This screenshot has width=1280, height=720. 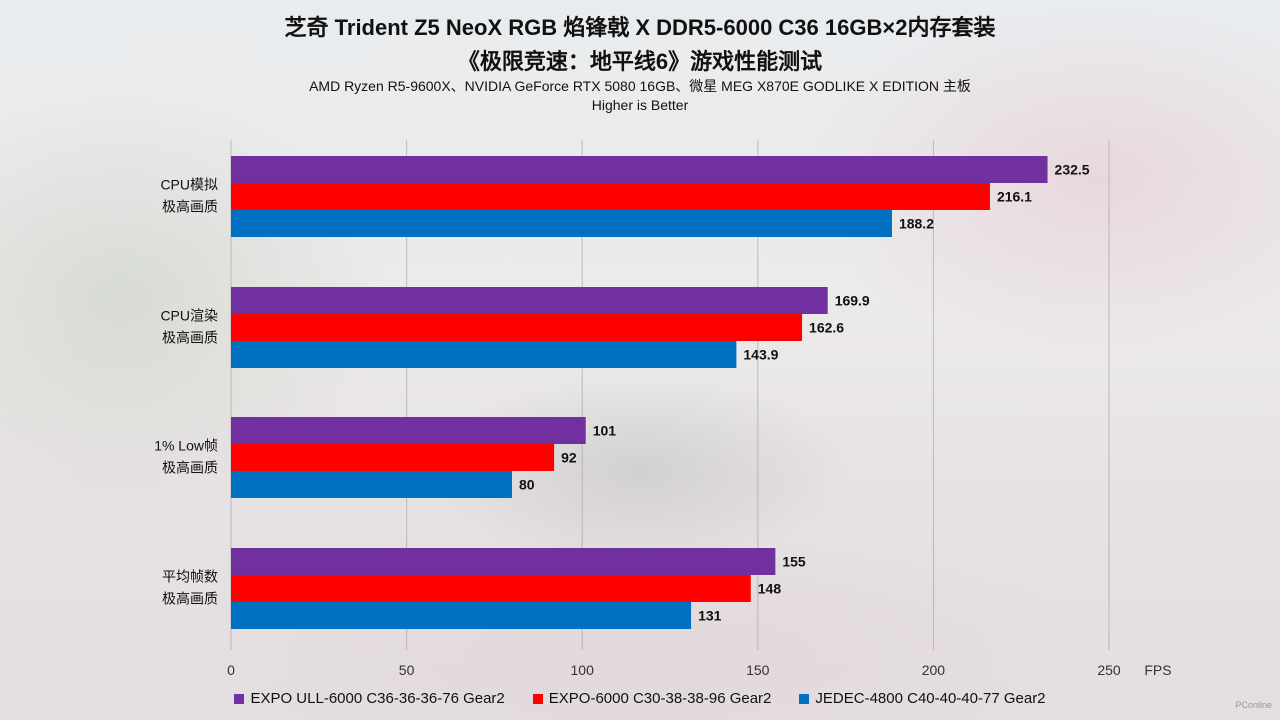 What do you see at coordinates (189, 316) in the screenshot?
I see `category-label: CPU渲染` at bounding box center [189, 316].